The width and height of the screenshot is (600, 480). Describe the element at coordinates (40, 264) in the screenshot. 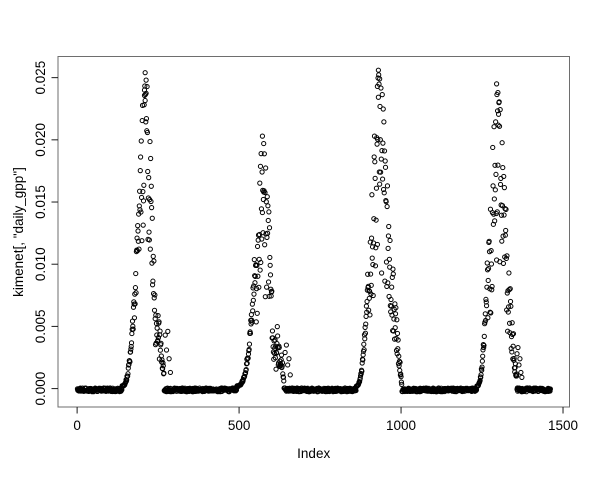

I see `y-tick-label: 0.010` at that location.